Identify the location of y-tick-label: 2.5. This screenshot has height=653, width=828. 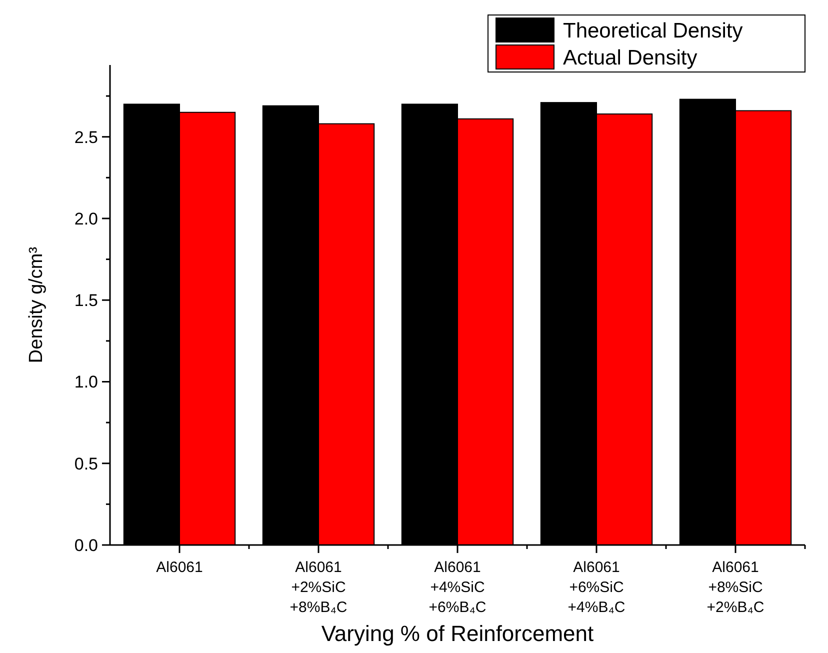
(86, 137).